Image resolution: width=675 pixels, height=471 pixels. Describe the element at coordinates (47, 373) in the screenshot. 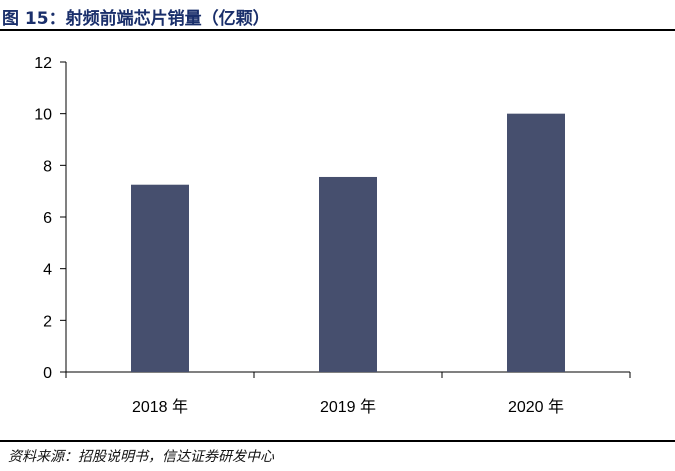

I see `y-tick-label: 0` at that location.